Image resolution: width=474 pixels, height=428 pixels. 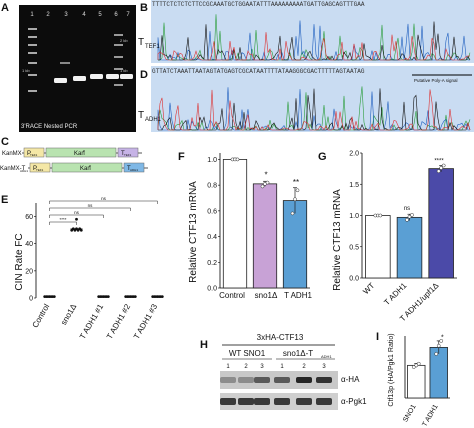 I want to click on blot-group-sno1-sub: ADH1, so click(x=326, y=356).